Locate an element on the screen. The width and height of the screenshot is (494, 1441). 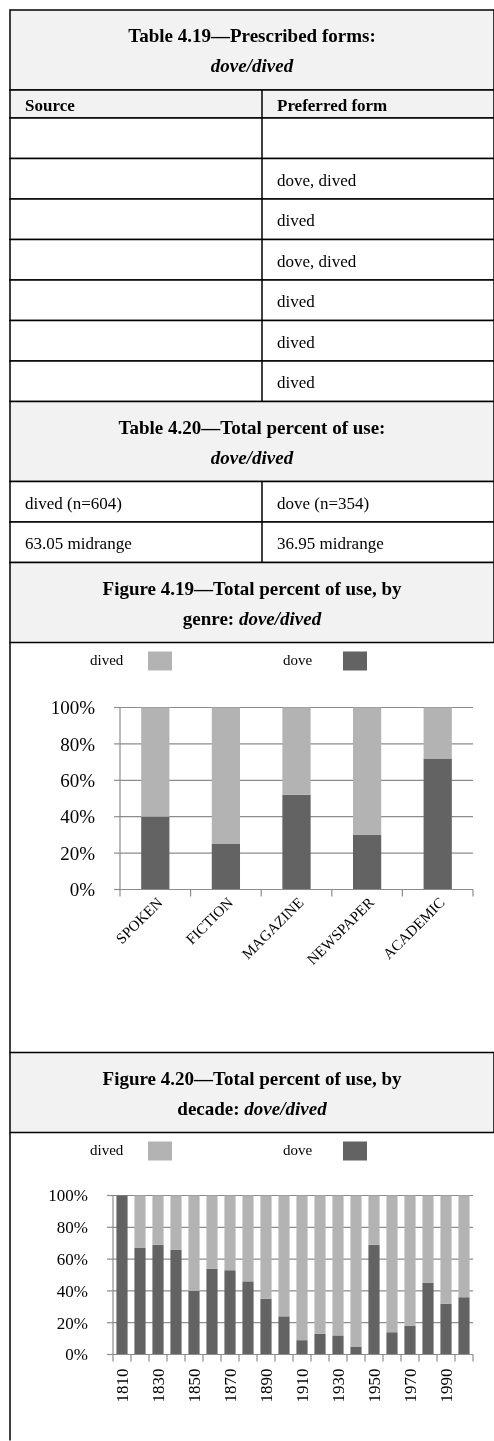
text: dived (n=604) is located at coordinates (73, 503).